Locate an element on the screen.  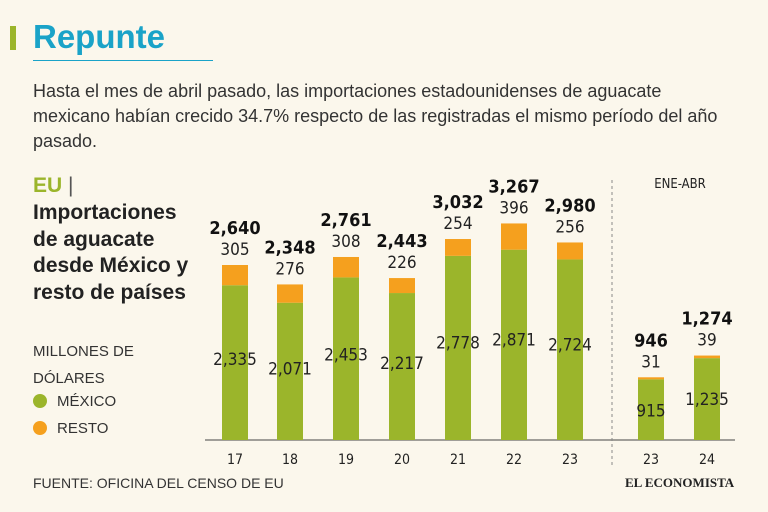
value-label: 256 is located at coordinates (569, 227).